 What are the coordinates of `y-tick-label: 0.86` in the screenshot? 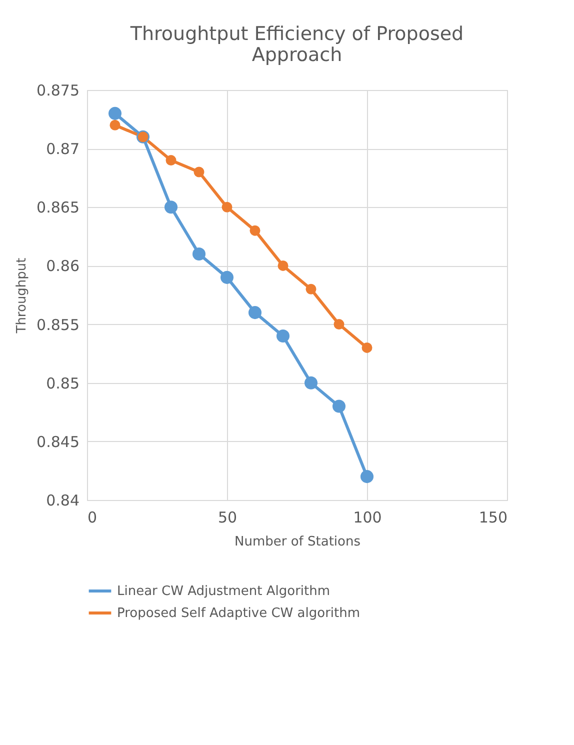 It's located at (63, 266).